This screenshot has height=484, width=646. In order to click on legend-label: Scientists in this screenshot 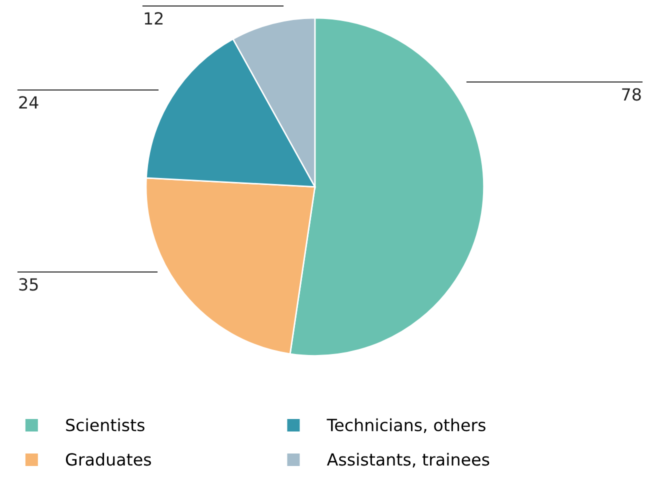, I will do `click(105, 425)`.